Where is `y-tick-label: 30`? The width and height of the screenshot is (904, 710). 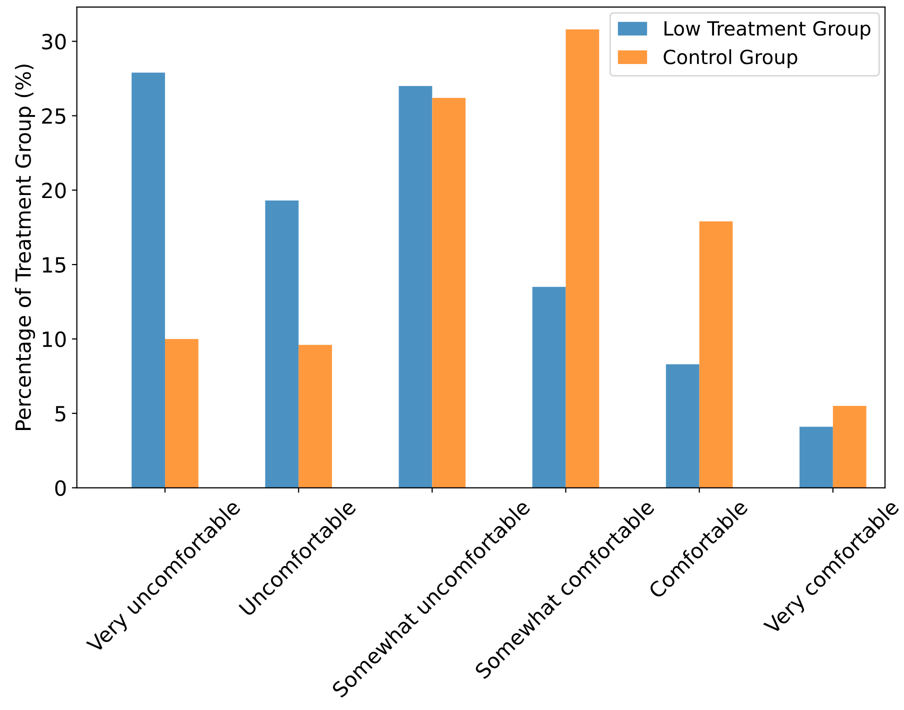
y-tick-label: 30 is located at coordinates (54, 42).